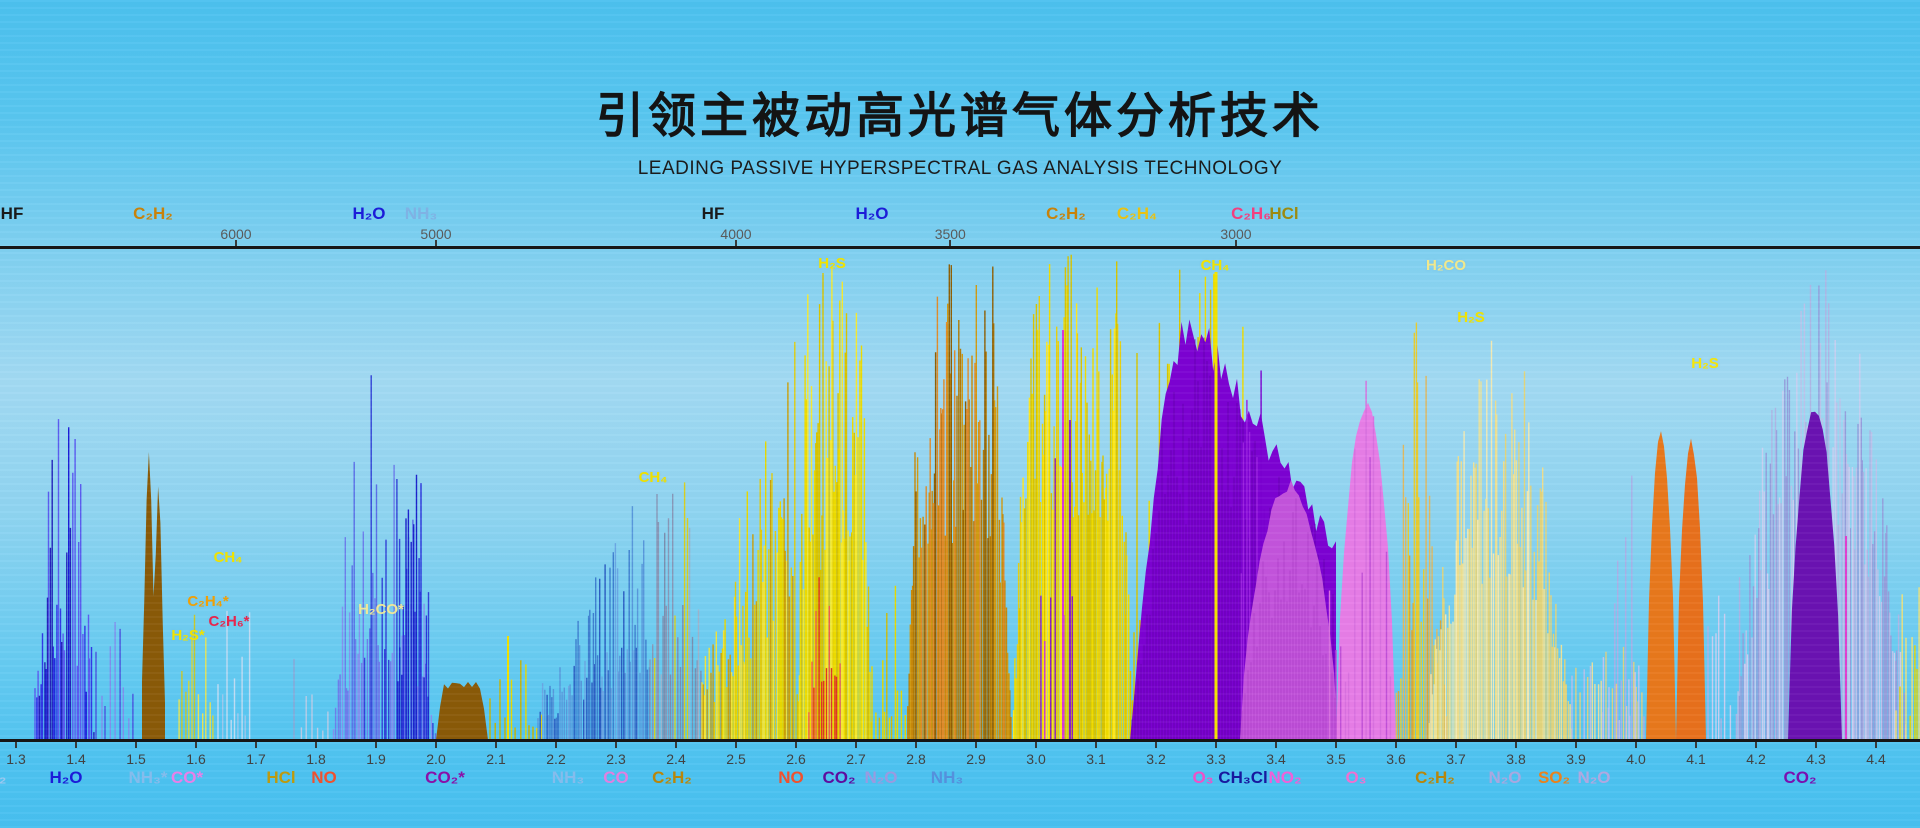 This screenshot has height=828, width=1920. I want to click on wavelength-tick-label: 2.9, so click(976, 759).